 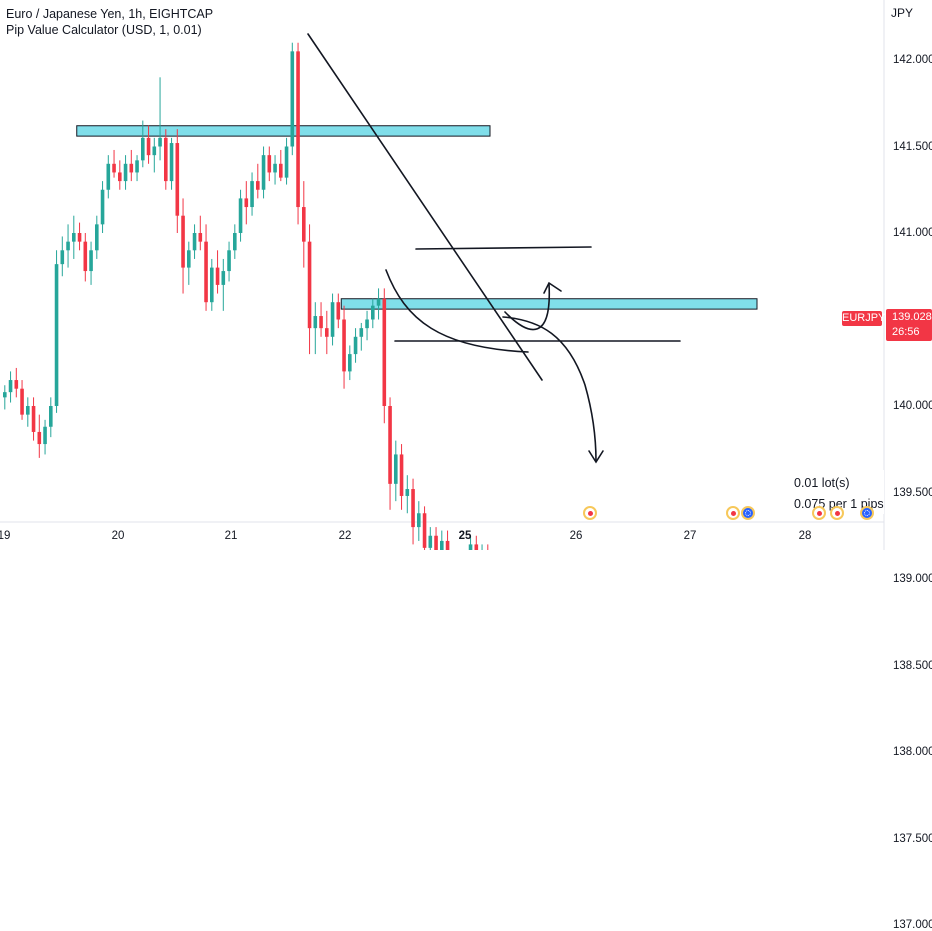 I want to click on price-tick: 138.000, so click(x=912, y=752).